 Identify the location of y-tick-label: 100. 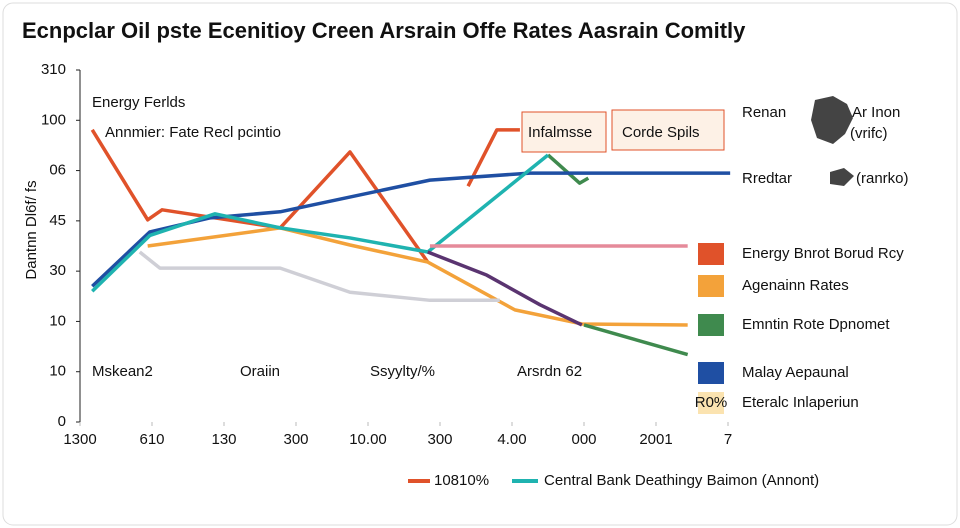
(53, 119).